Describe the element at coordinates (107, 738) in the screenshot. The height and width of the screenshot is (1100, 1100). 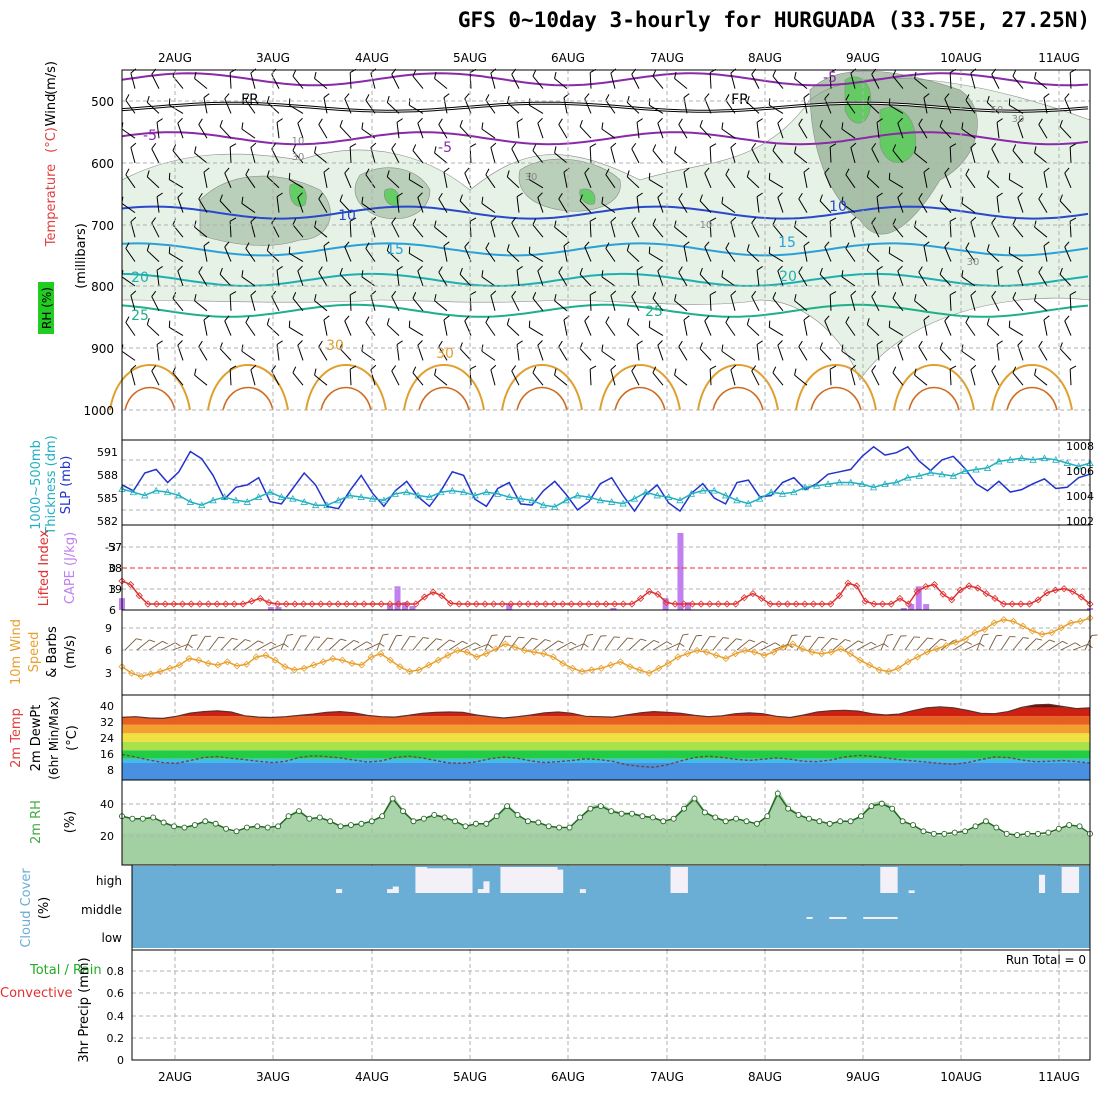
I see `temp-tick: 24` at that location.